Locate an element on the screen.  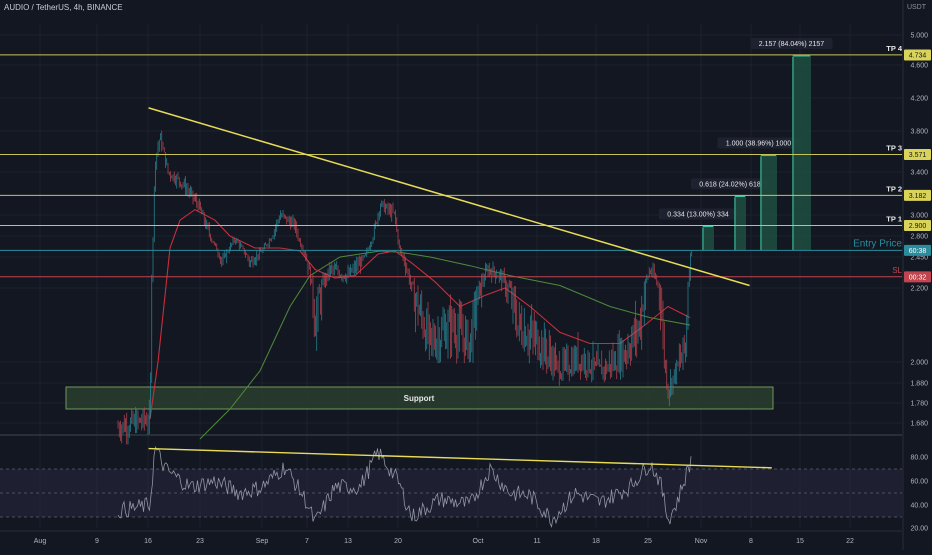
price-tick-11: 1.780 is located at coordinates (919, 404).